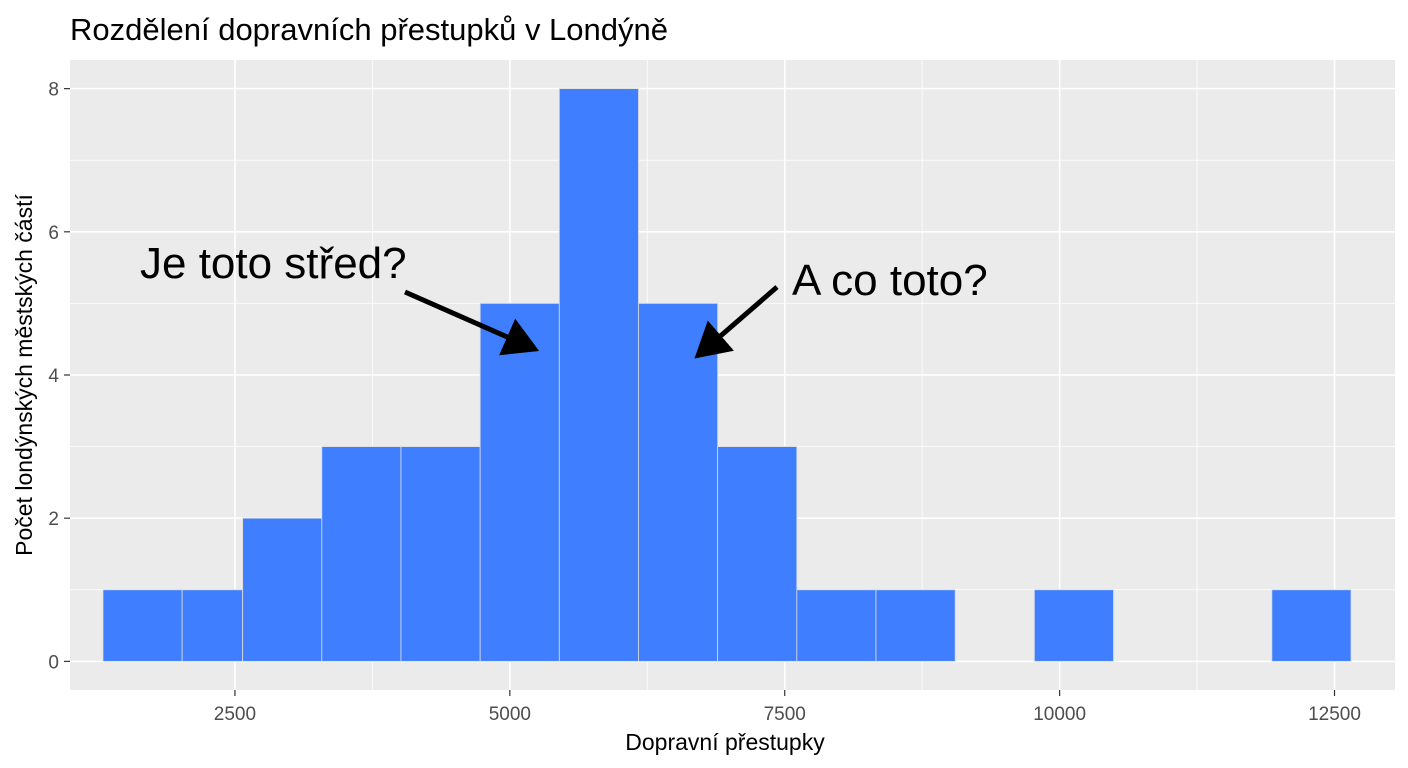 Image resolution: width=1408 pixels, height=768 pixels. I want to click on y-axis-label: Počet londýnských městských částí, so click(24, 375).